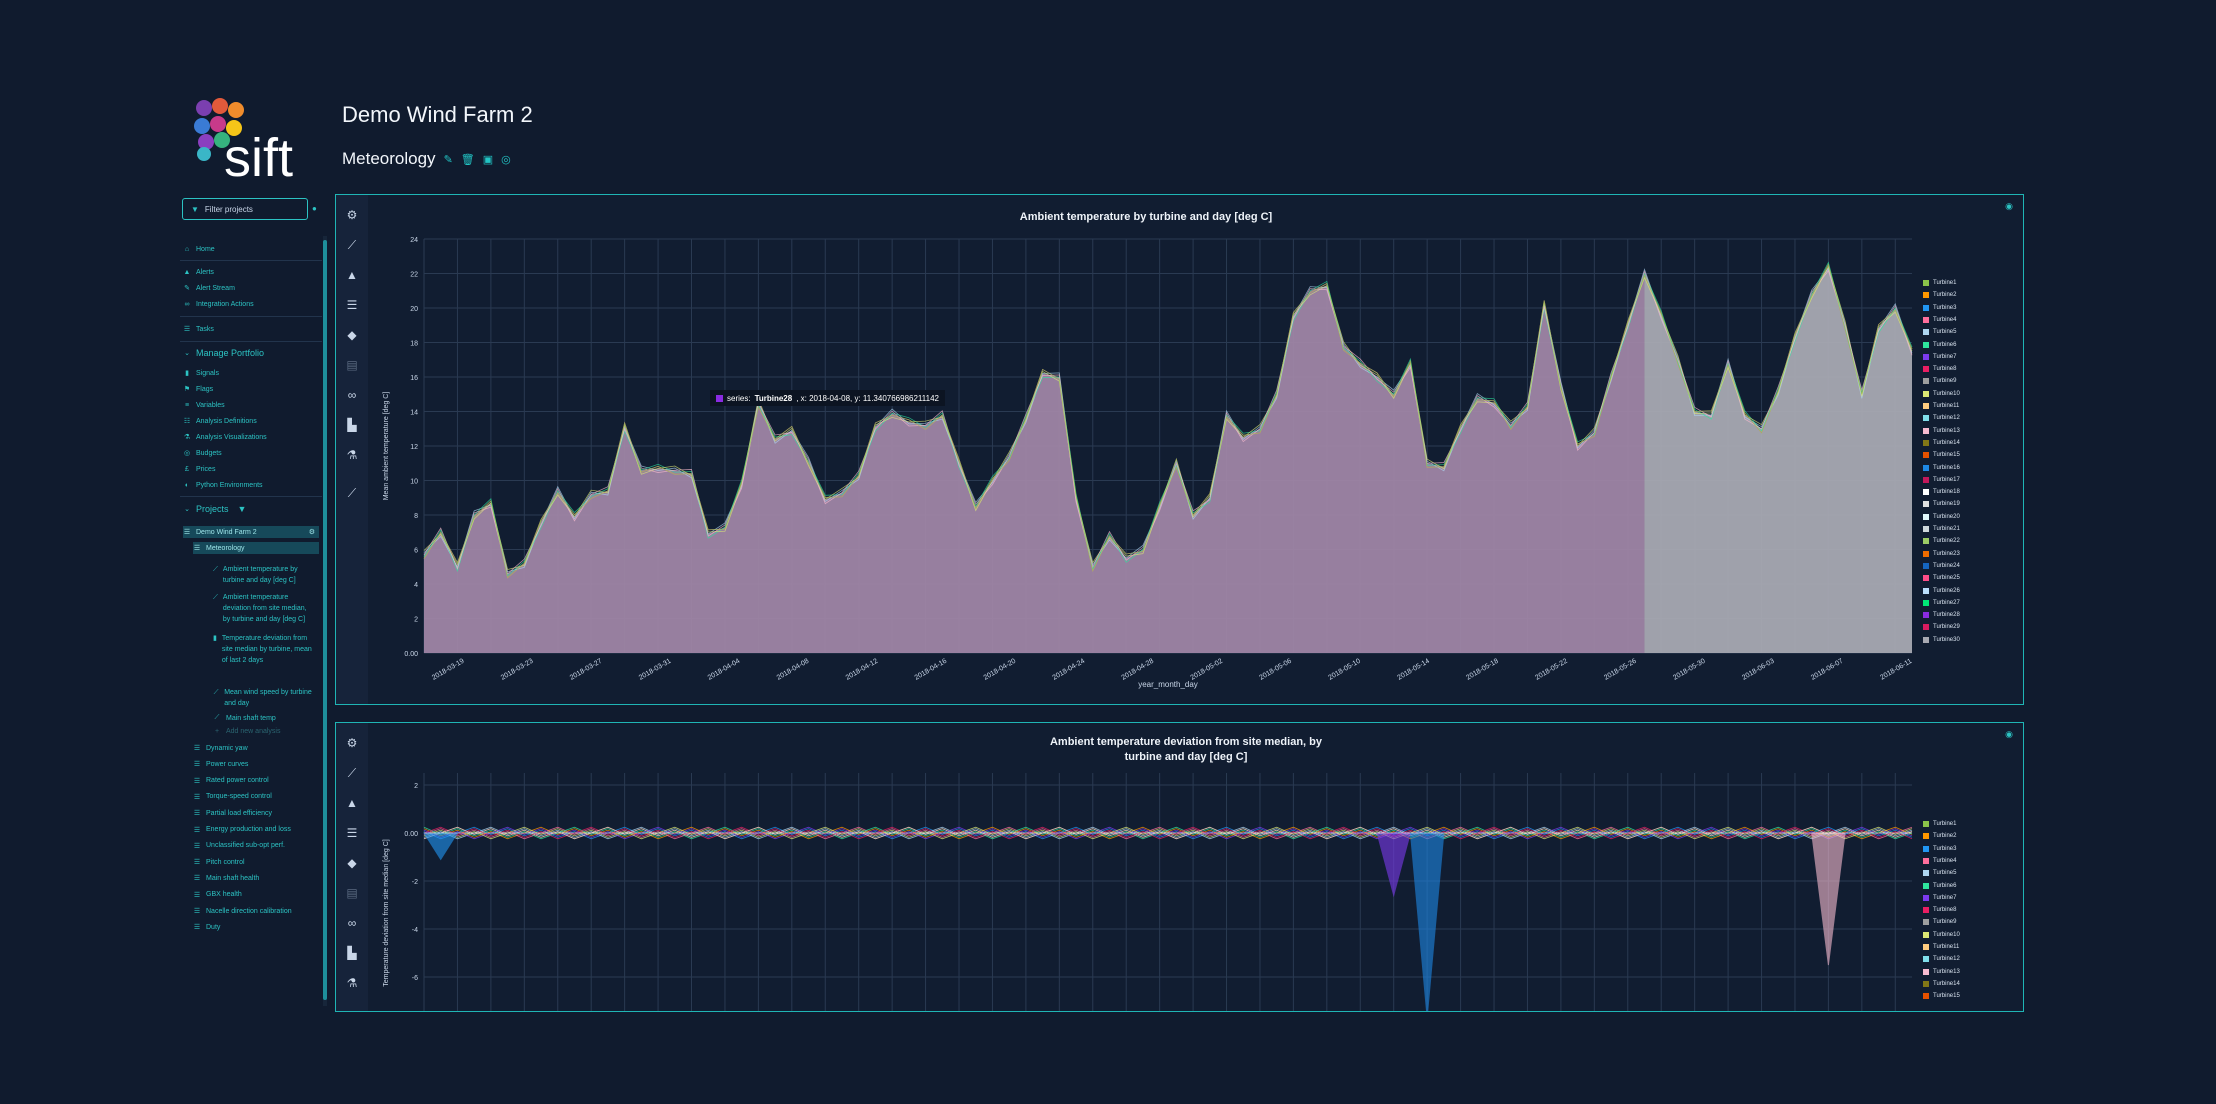 This screenshot has height=1104, width=2216. What do you see at coordinates (199, 469) in the screenshot?
I see `sidebar-item-prices: £ Prices` at bounding box center [199, 469].